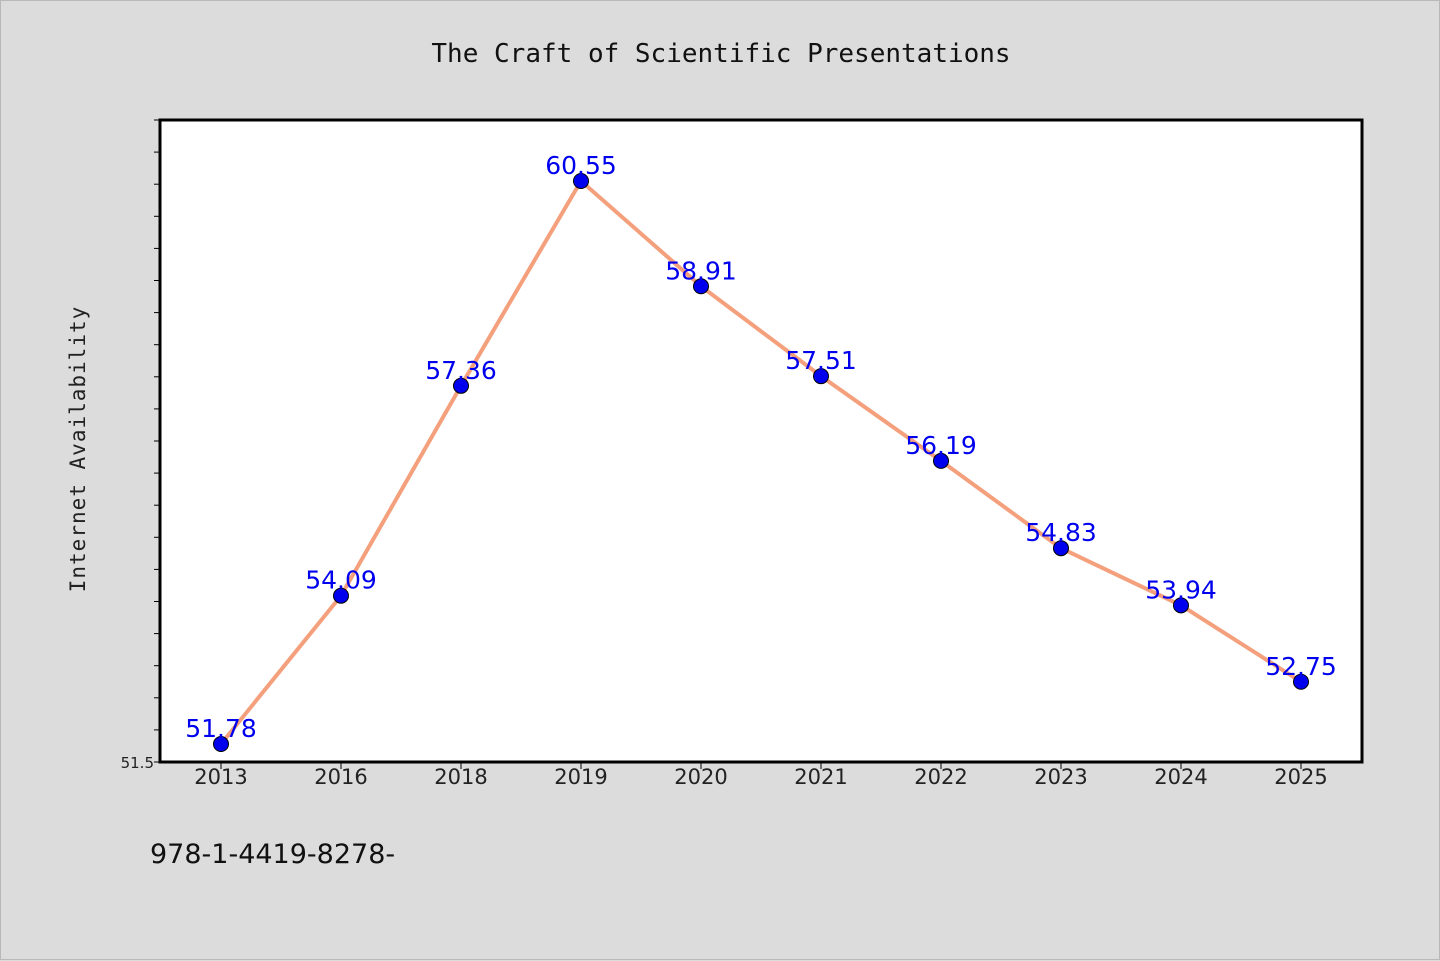  Describe the element at coordinates (220, 777) in the screenshot. I see `x-tick-label: 2013` at that location.